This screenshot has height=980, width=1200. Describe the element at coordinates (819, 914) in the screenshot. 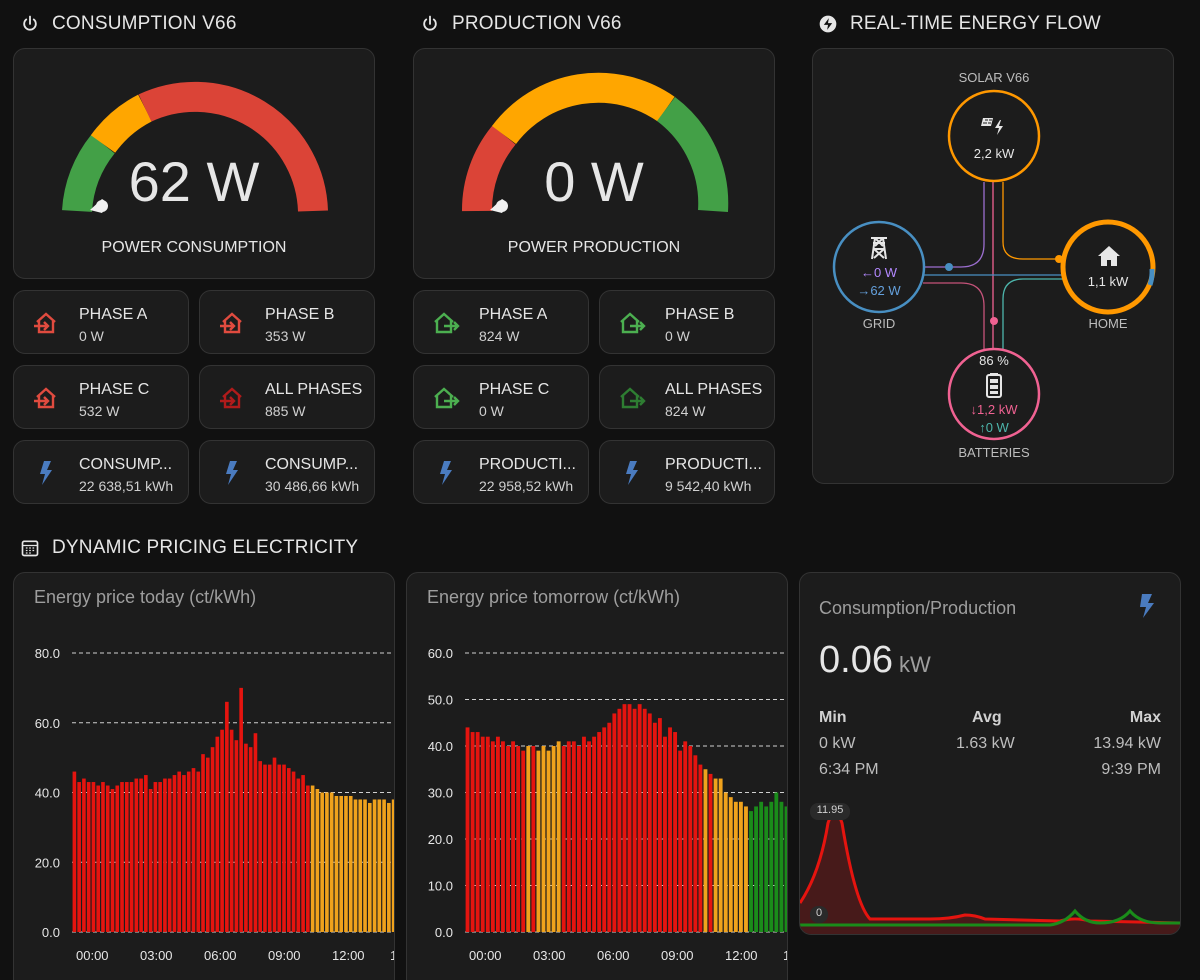

I see `cp-zero-badge` at that location.